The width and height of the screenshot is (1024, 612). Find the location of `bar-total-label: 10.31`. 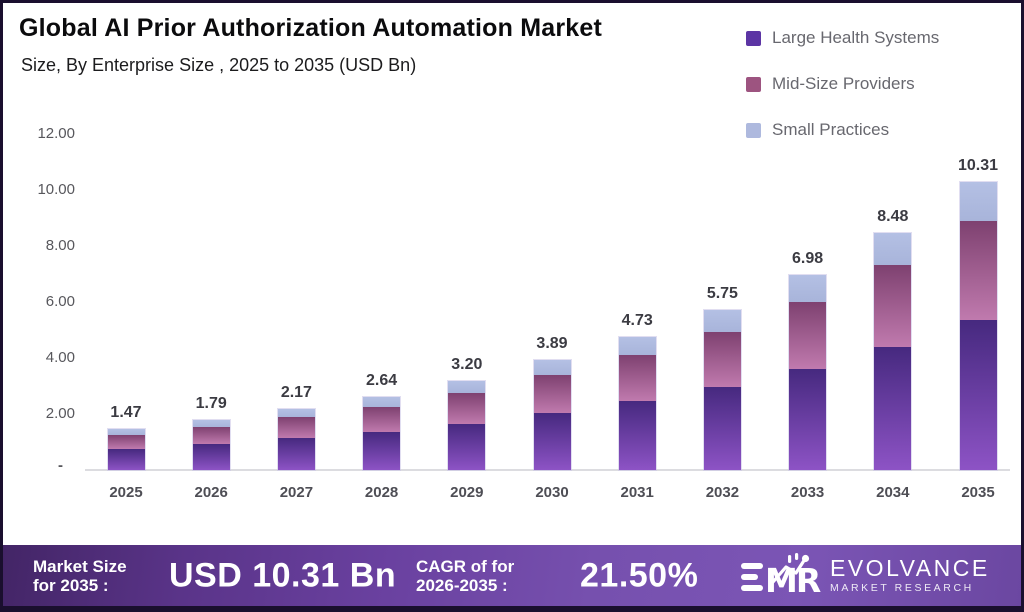

bar-total-label: 10.31 is located at coordinates (978, 165).